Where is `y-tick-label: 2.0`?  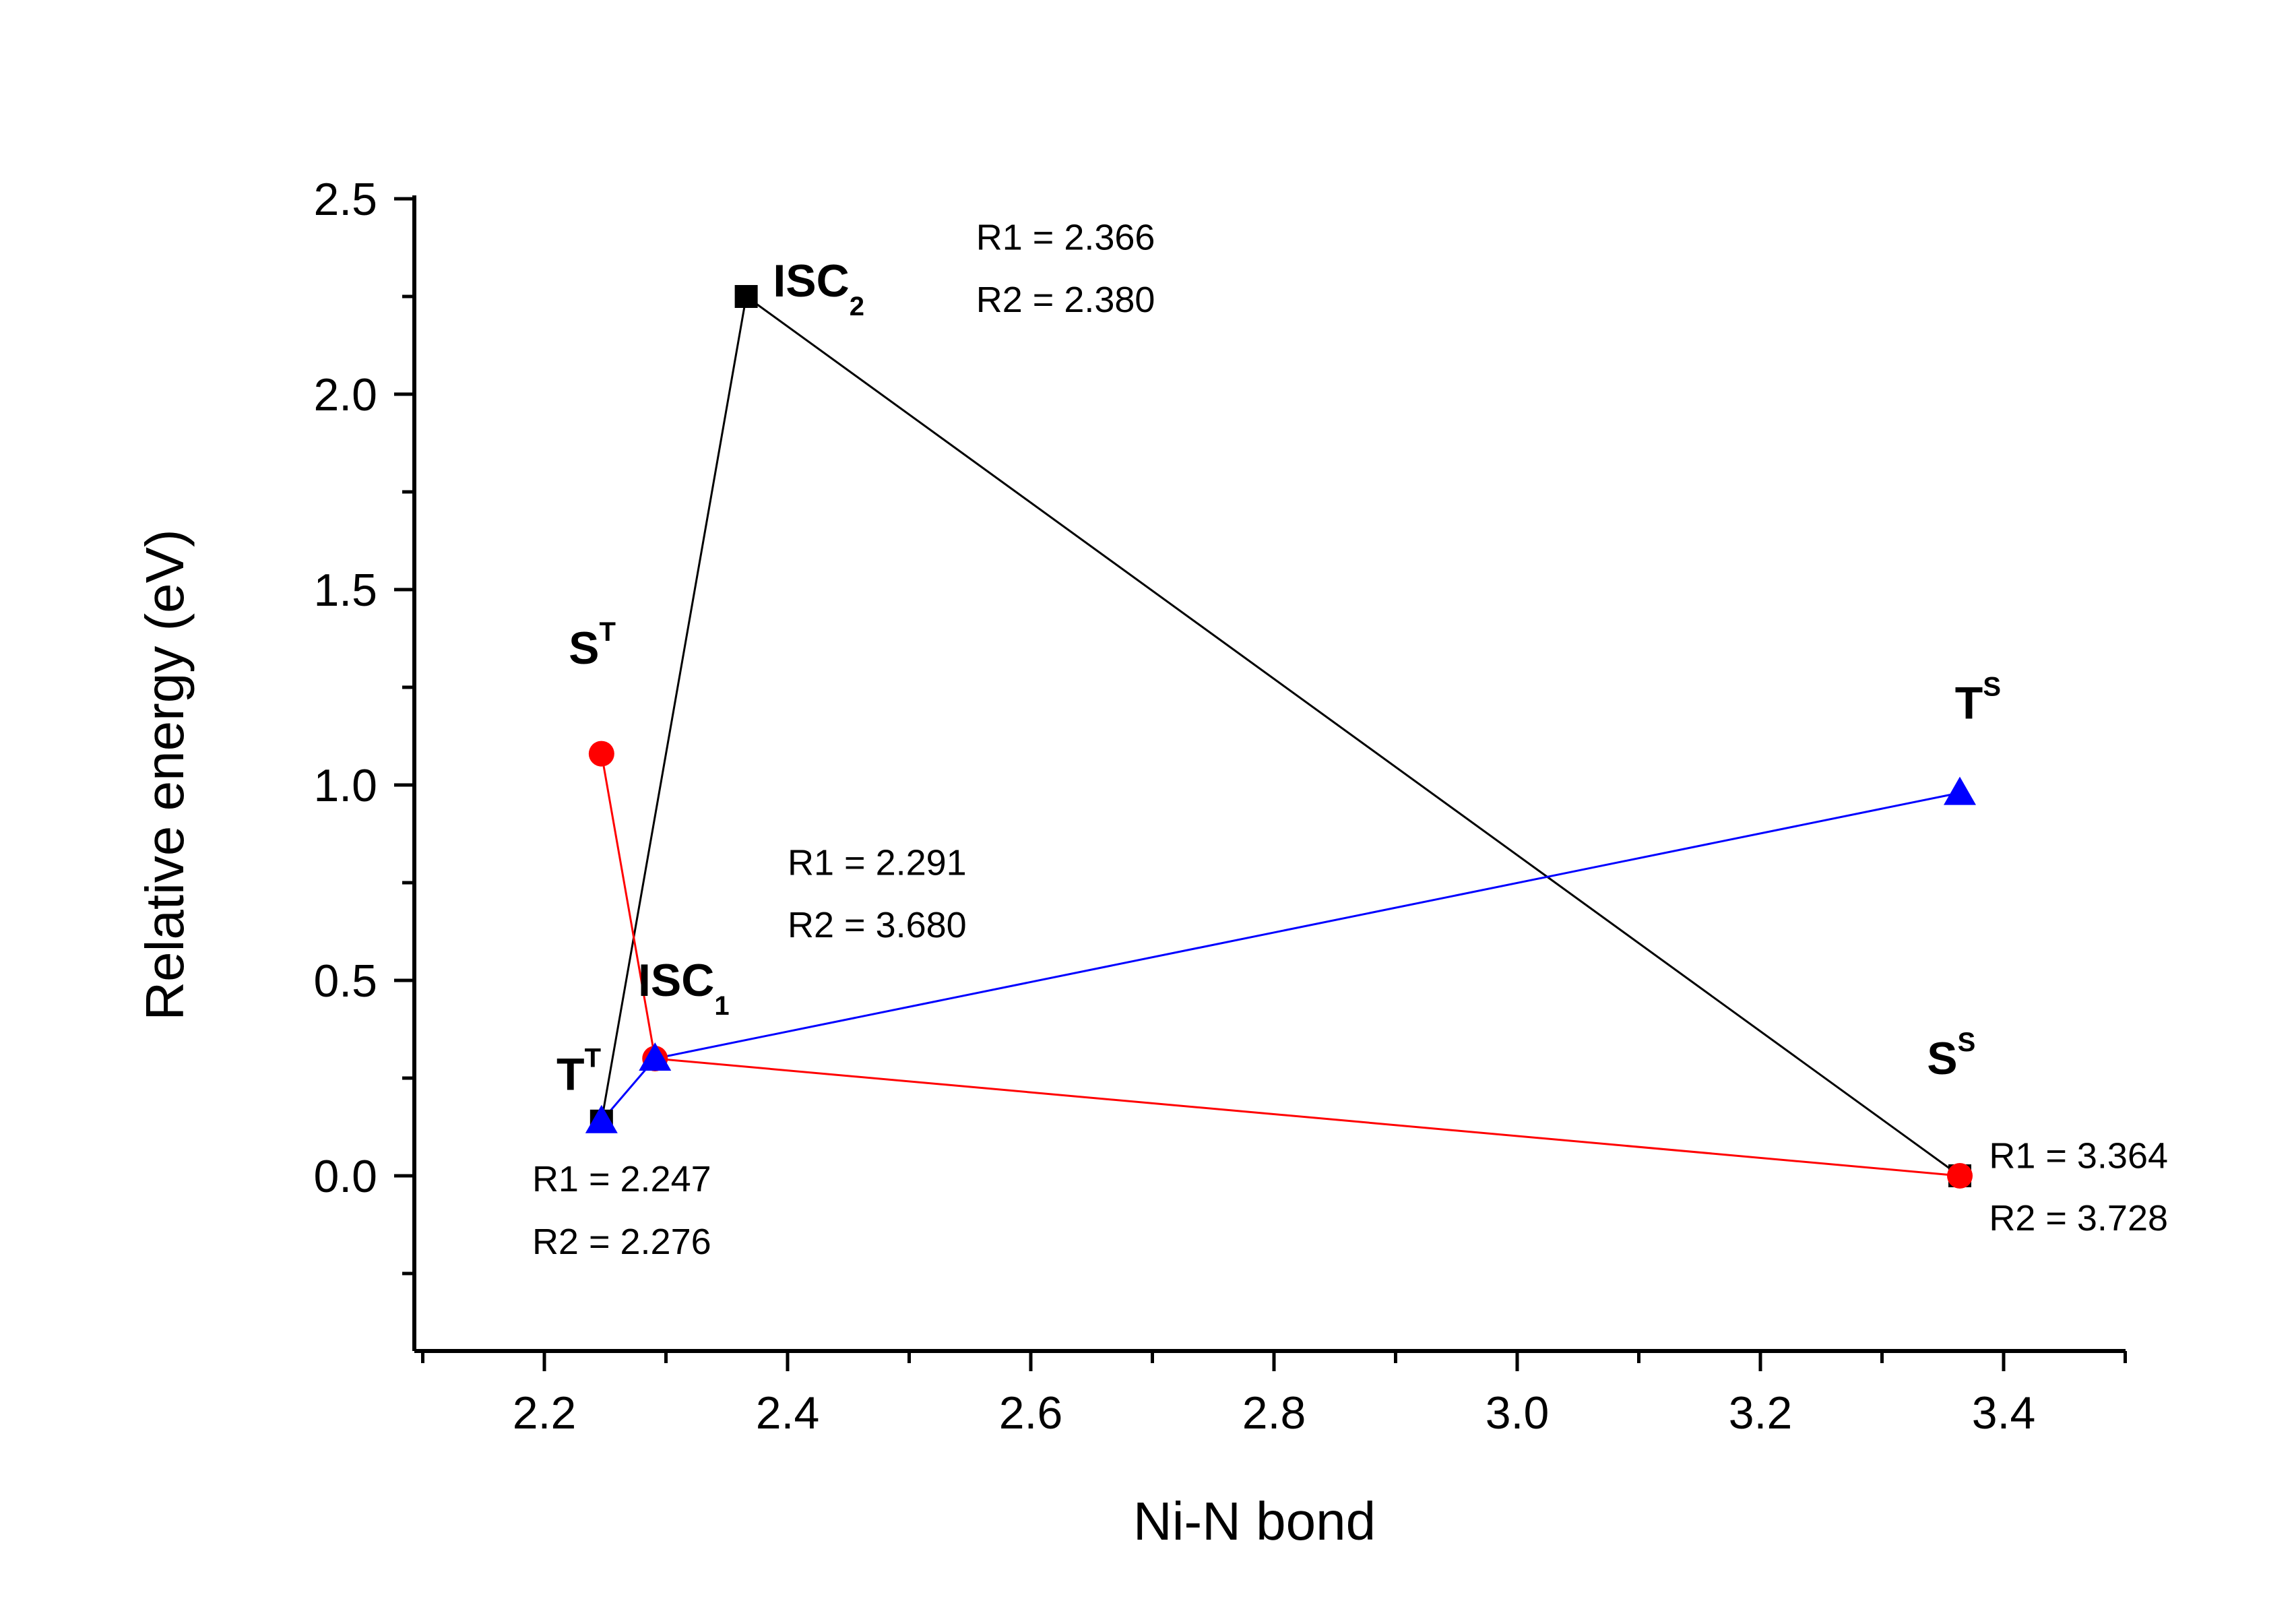 y-tick-label: 2.0 is located at coordinates (345, 394).